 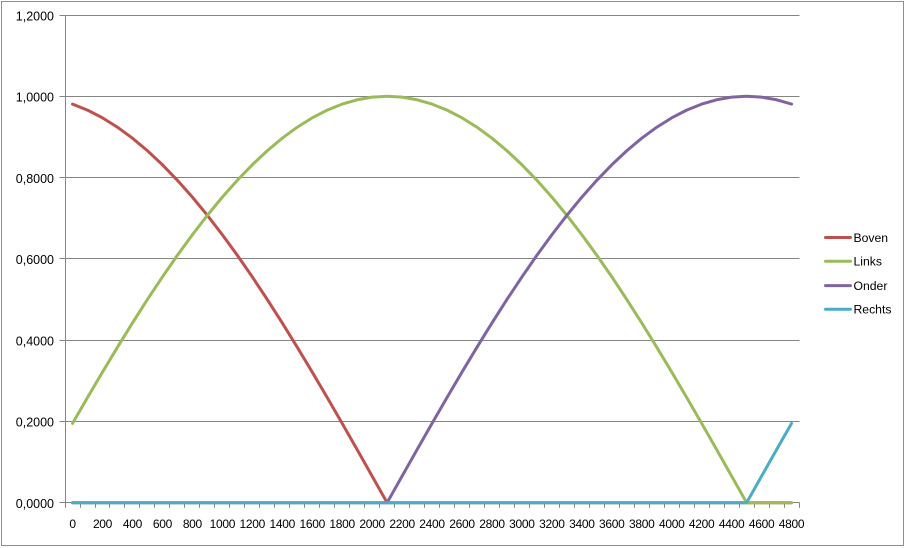 What do you see at coordinates (552, 524) in the screenshot?
I see `svg-text: 3200` at bounding box center [552, 524].